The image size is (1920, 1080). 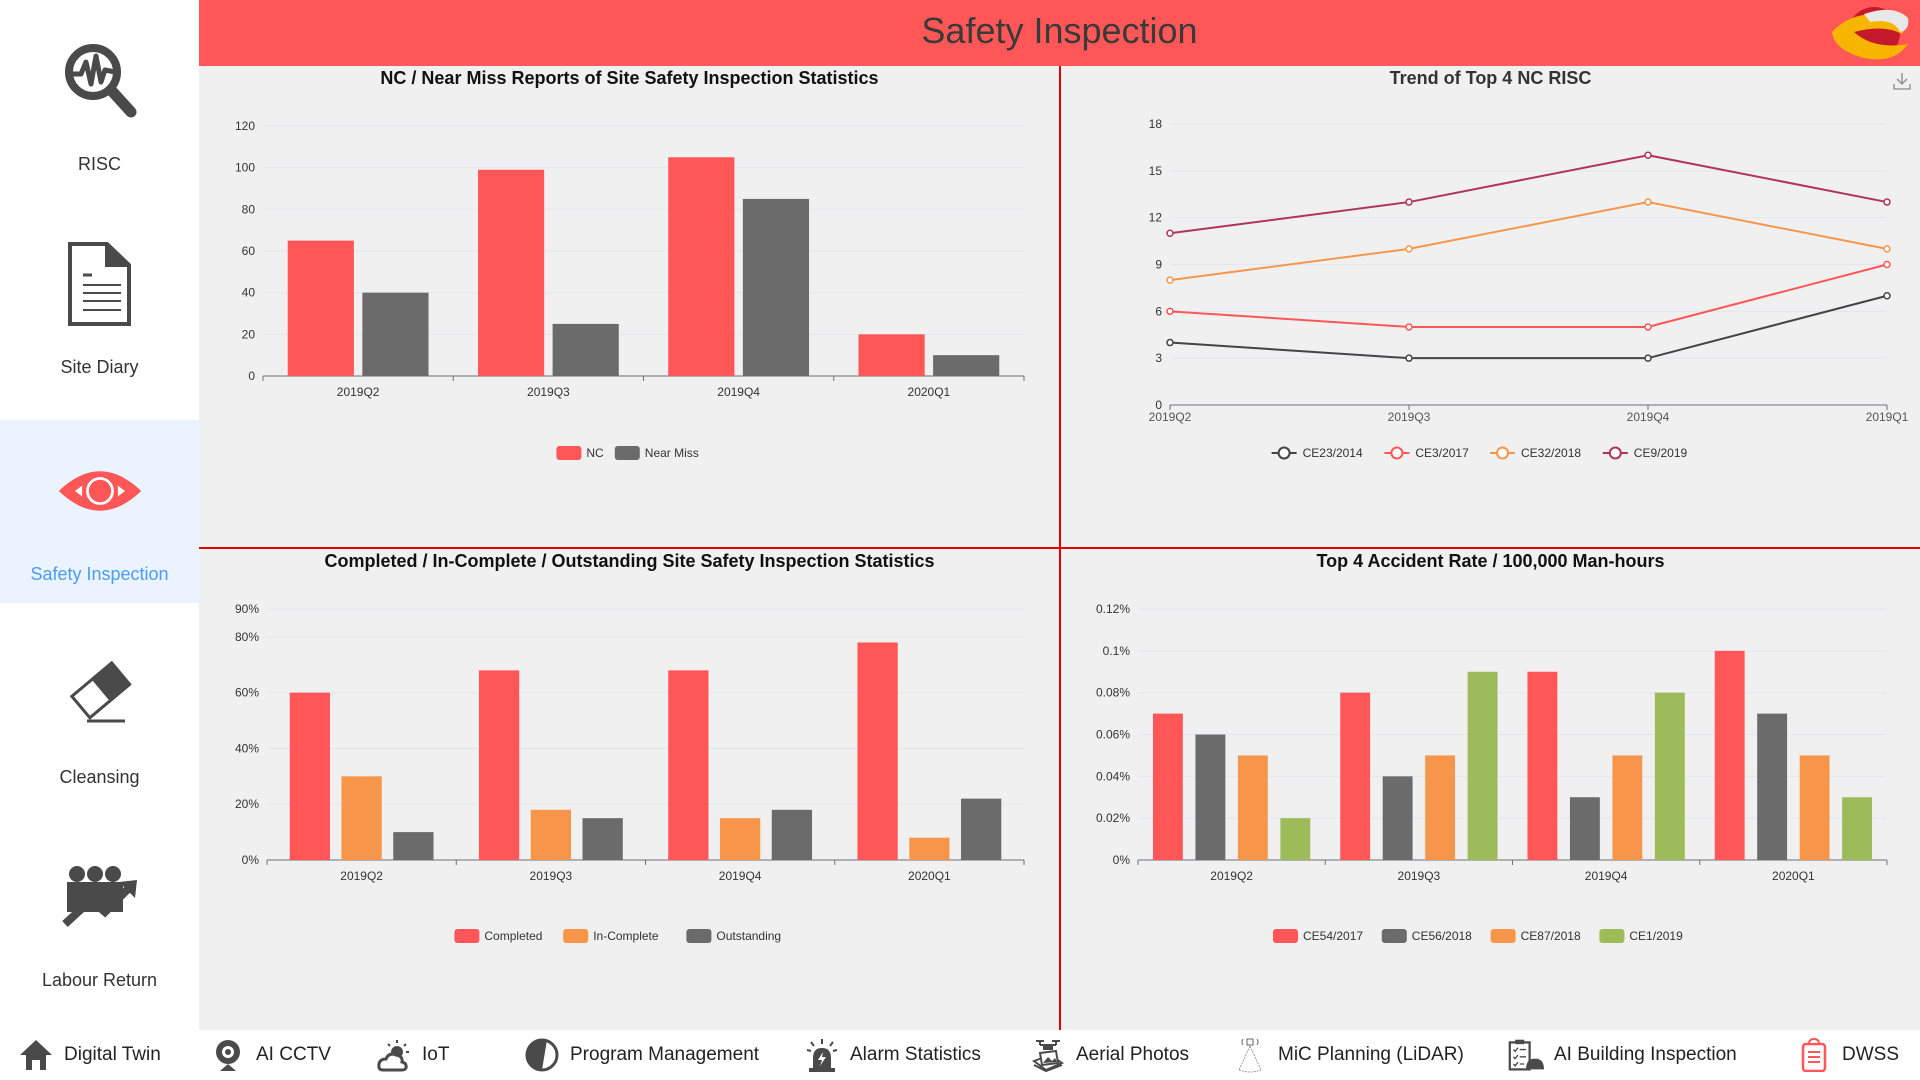 What do you see at coordinates (915, 1054) in the screenshot?
I see `nav-label: Alarm Statistics` at bounding box center [915, 1054].